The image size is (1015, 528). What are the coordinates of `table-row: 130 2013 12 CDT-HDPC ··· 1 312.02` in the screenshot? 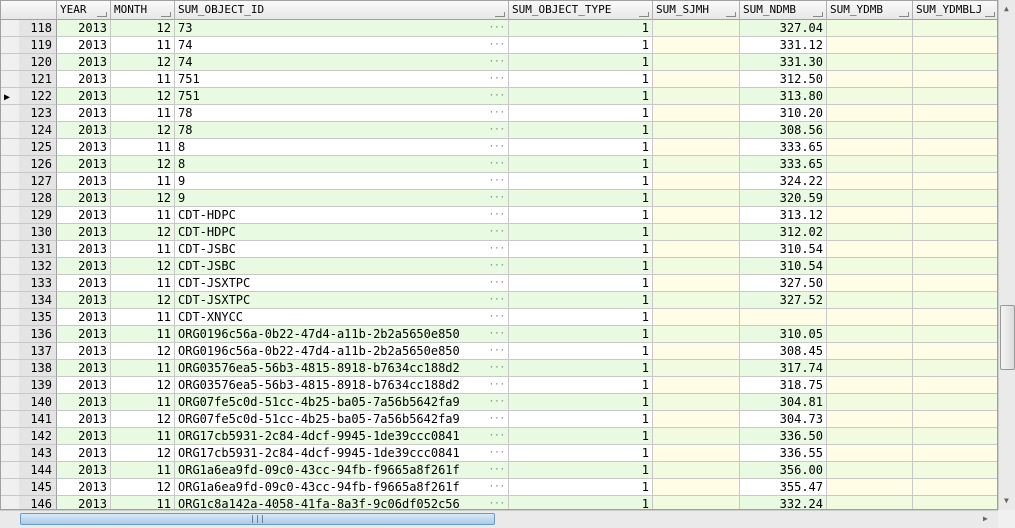 It's located at (499, 232).